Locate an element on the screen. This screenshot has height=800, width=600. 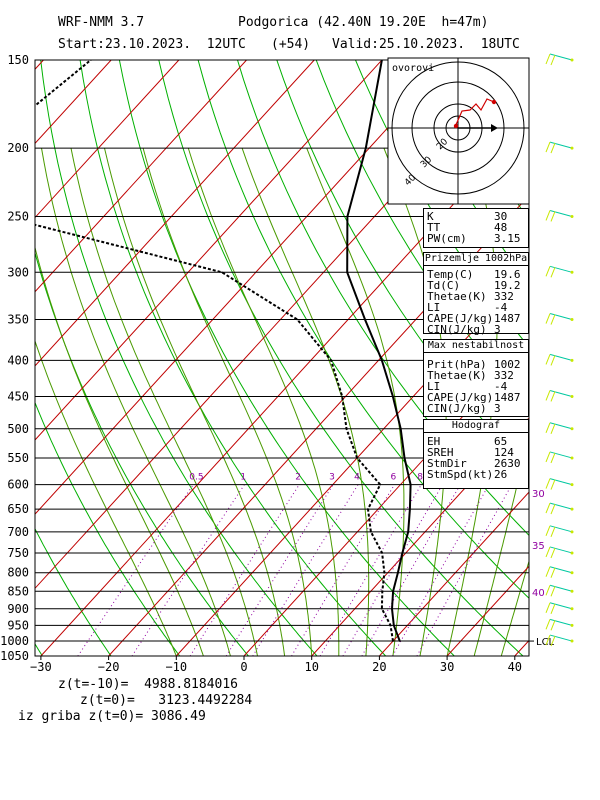
mixing-ratio-label: 6 is located at coordinates (394, 478).